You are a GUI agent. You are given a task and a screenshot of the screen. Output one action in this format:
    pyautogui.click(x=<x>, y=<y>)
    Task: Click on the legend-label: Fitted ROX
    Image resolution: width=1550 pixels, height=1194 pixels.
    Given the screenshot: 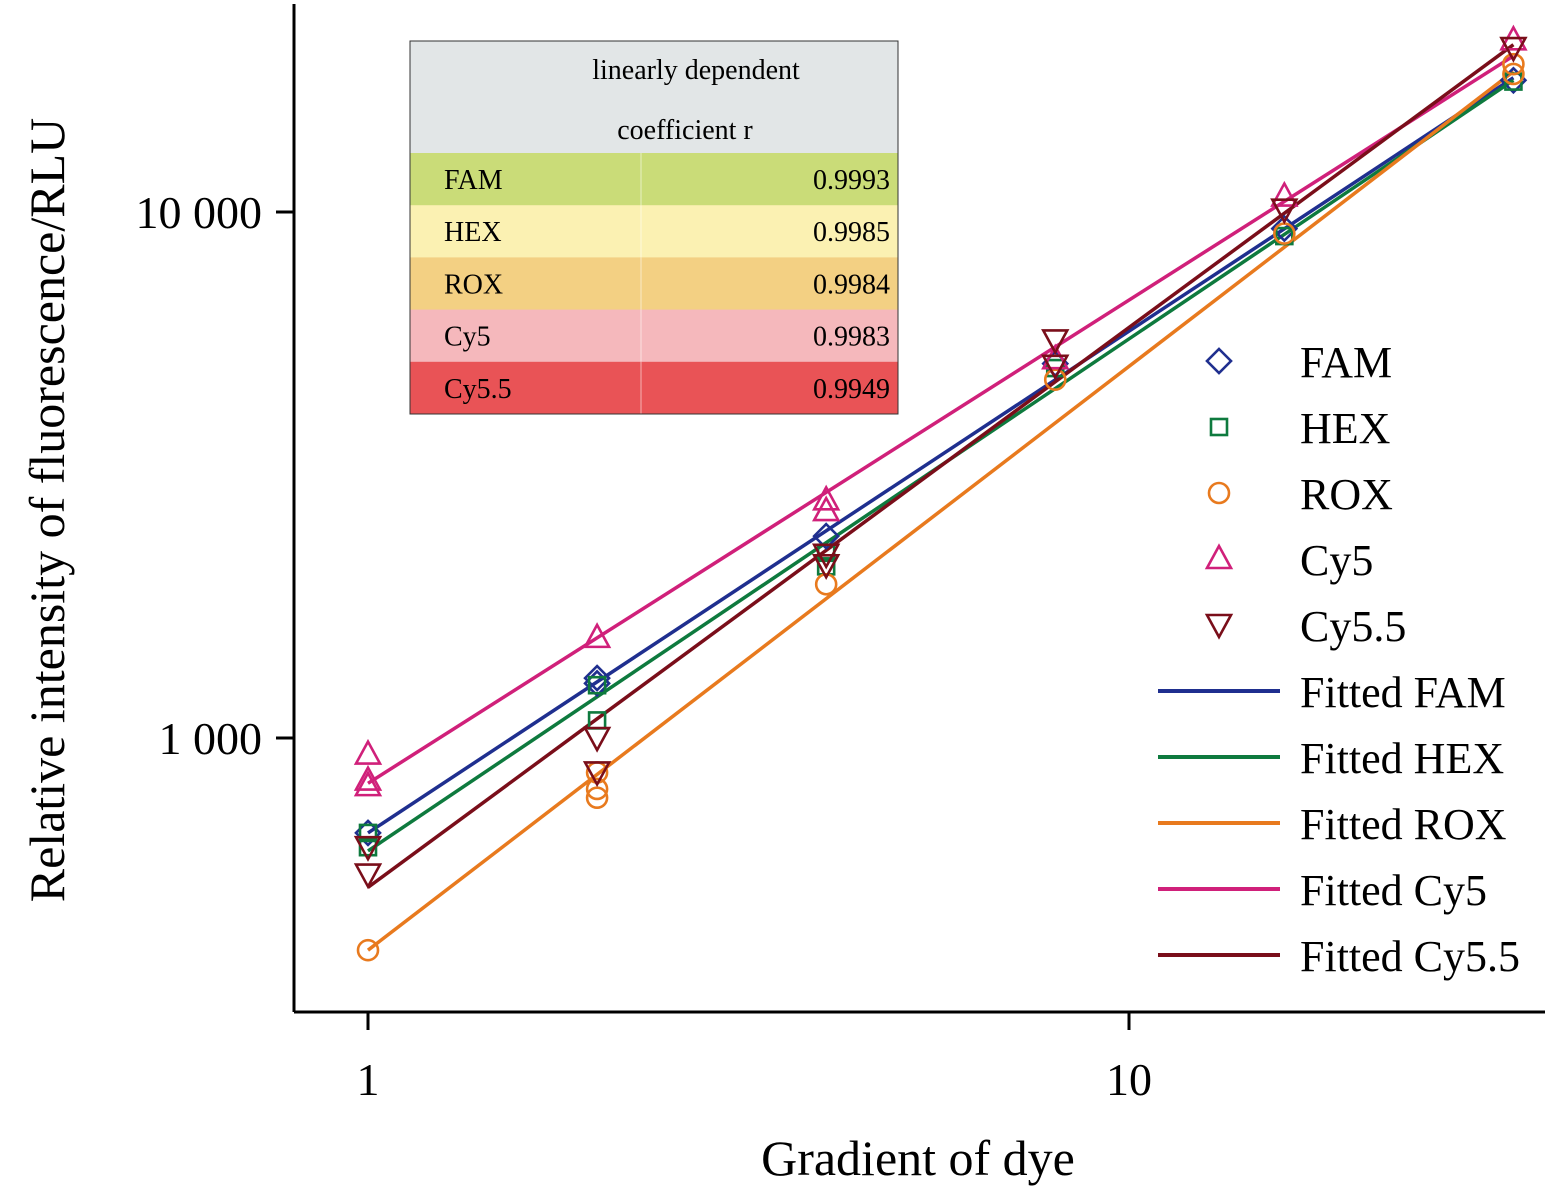 What is the action you would take?
    pyautogui.click(x=1403, y=824)
    